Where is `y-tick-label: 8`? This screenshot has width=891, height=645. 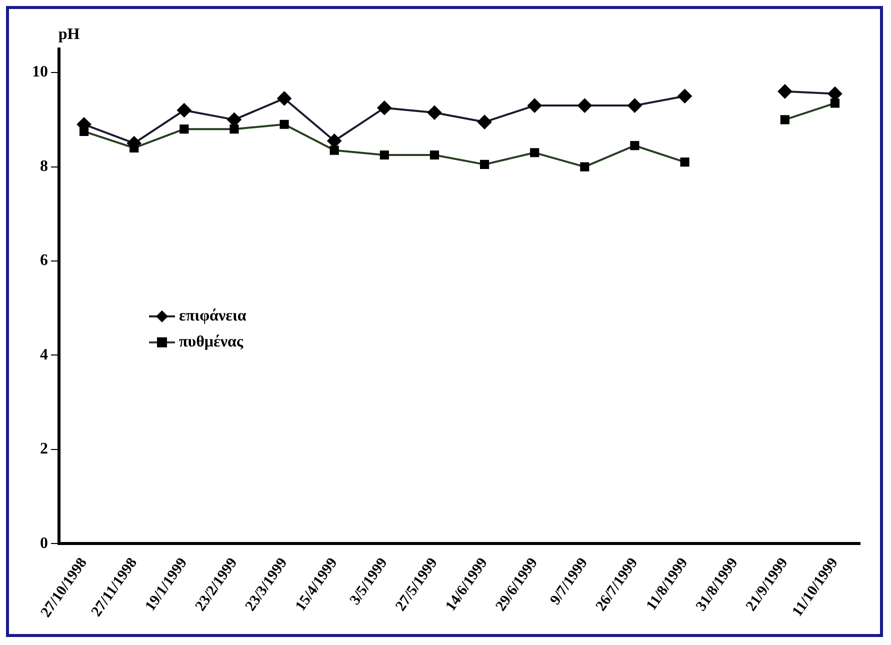 y-tick-label: 8 is located at coordinates (44, 166).